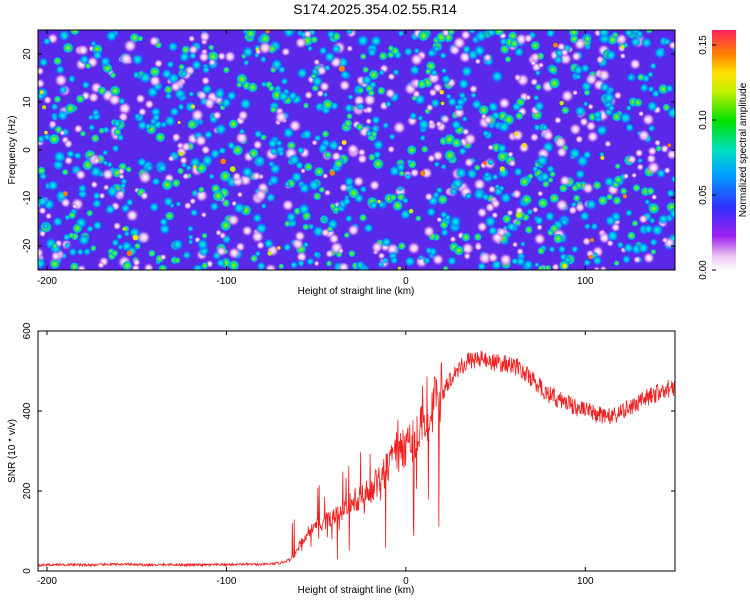  What do you see at coordinates (375, 9) in the screenshot?
I see `page-title: S174.2025.354.02.55.R14` at bounding box center [375, 9].